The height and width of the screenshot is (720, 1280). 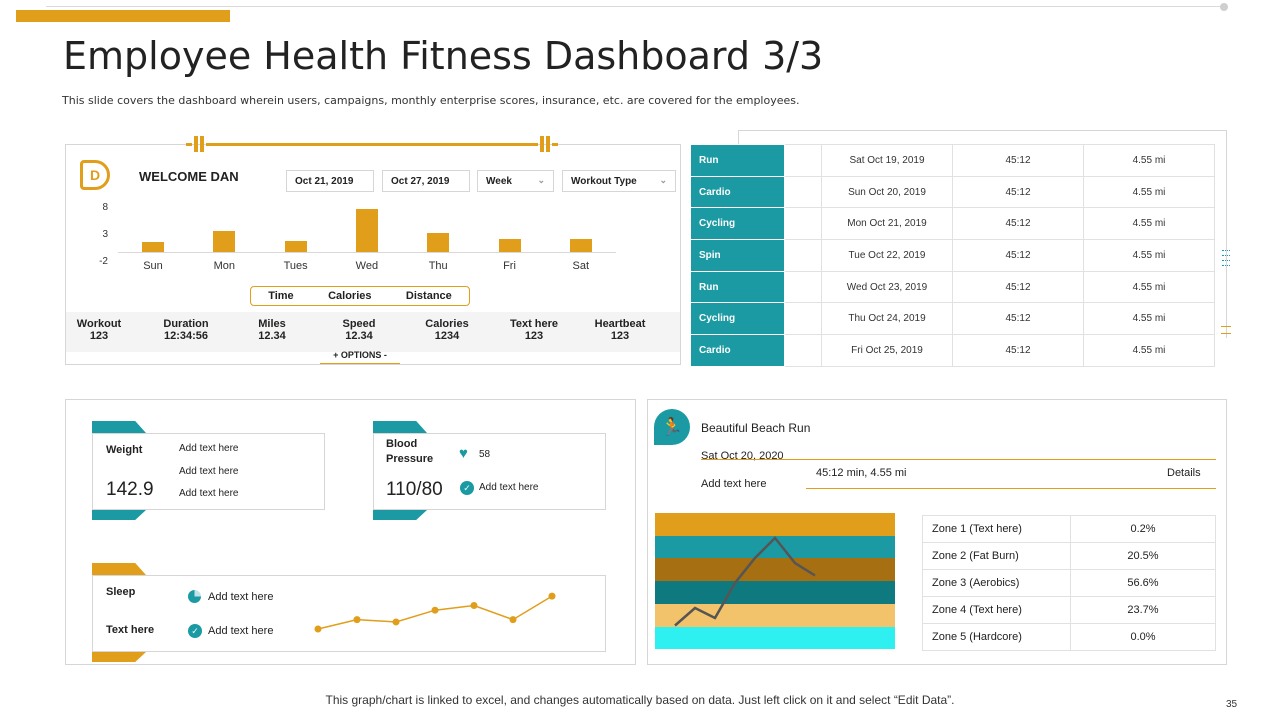 What do you see at coordinates (224, 266) in the screenshot?
I see `x-tick-label: Mon` at bounding box center [224, 266].